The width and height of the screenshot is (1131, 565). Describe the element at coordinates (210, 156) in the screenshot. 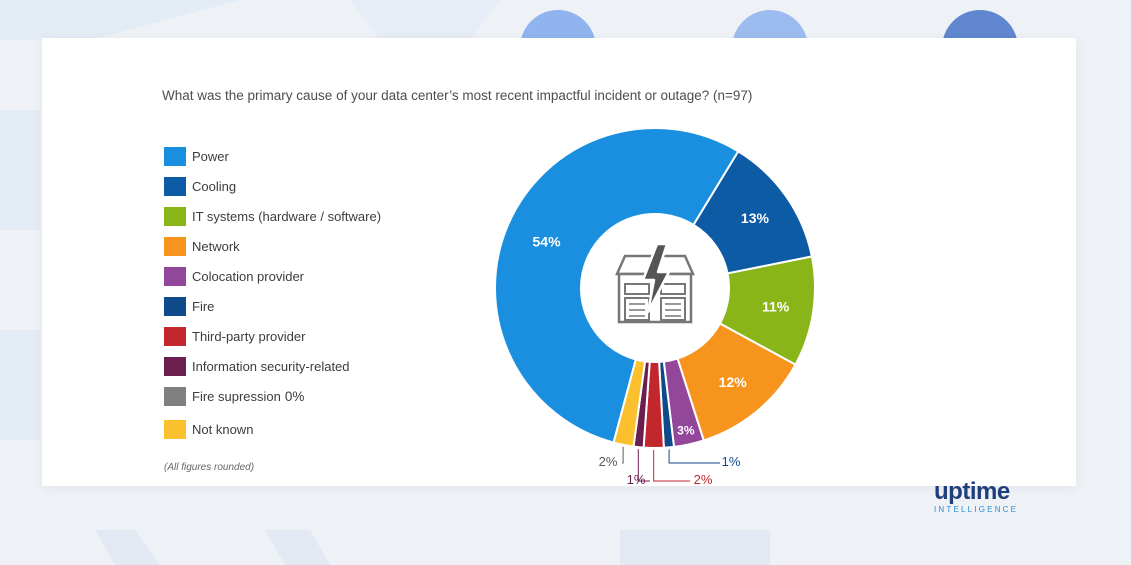

I see `legend-label: Power` at that location.